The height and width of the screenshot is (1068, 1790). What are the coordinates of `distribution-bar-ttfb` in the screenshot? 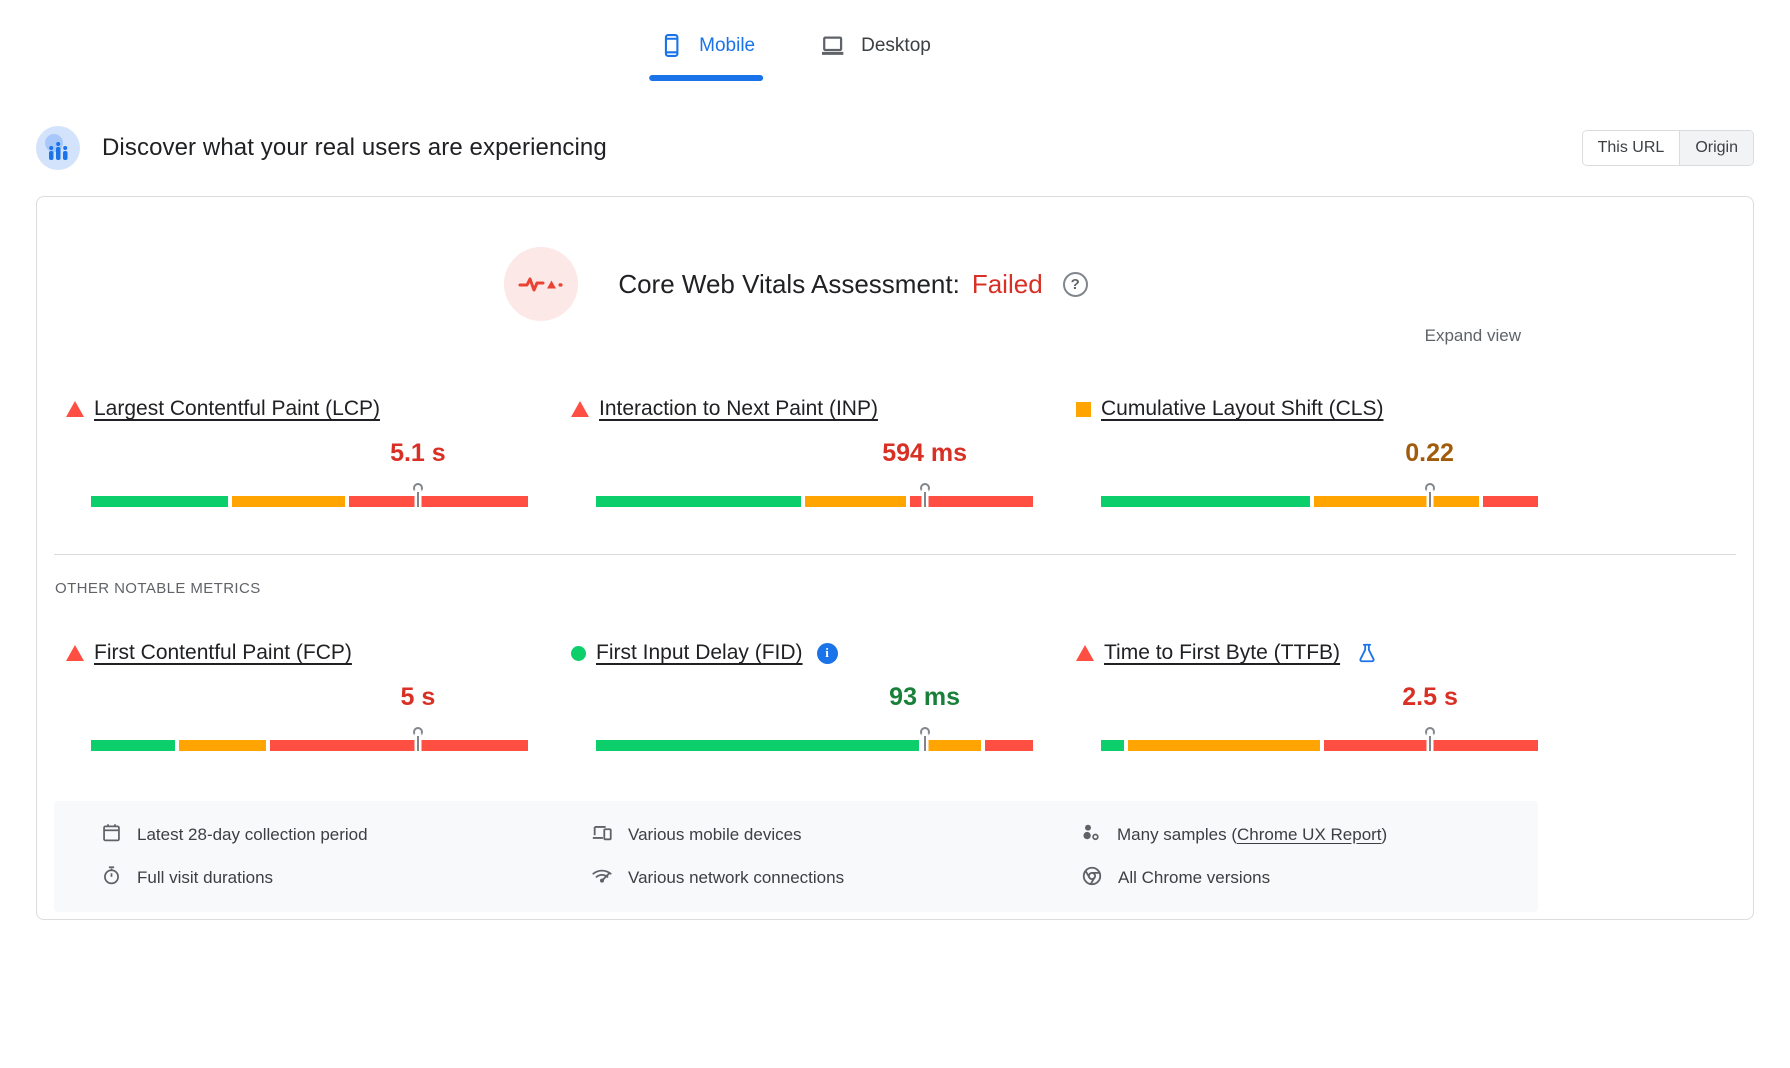 It's located at (1319, 739).